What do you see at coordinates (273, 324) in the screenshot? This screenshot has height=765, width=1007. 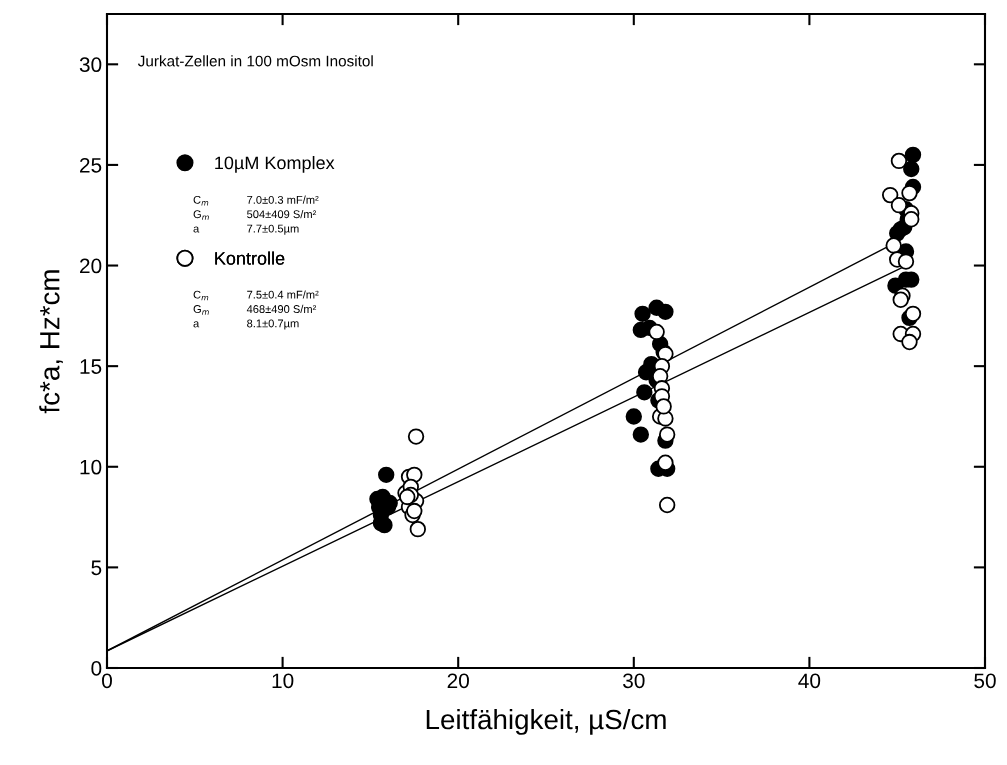 I see `annotation: 8.1±0.7µm` at bounding box center [273, 324].